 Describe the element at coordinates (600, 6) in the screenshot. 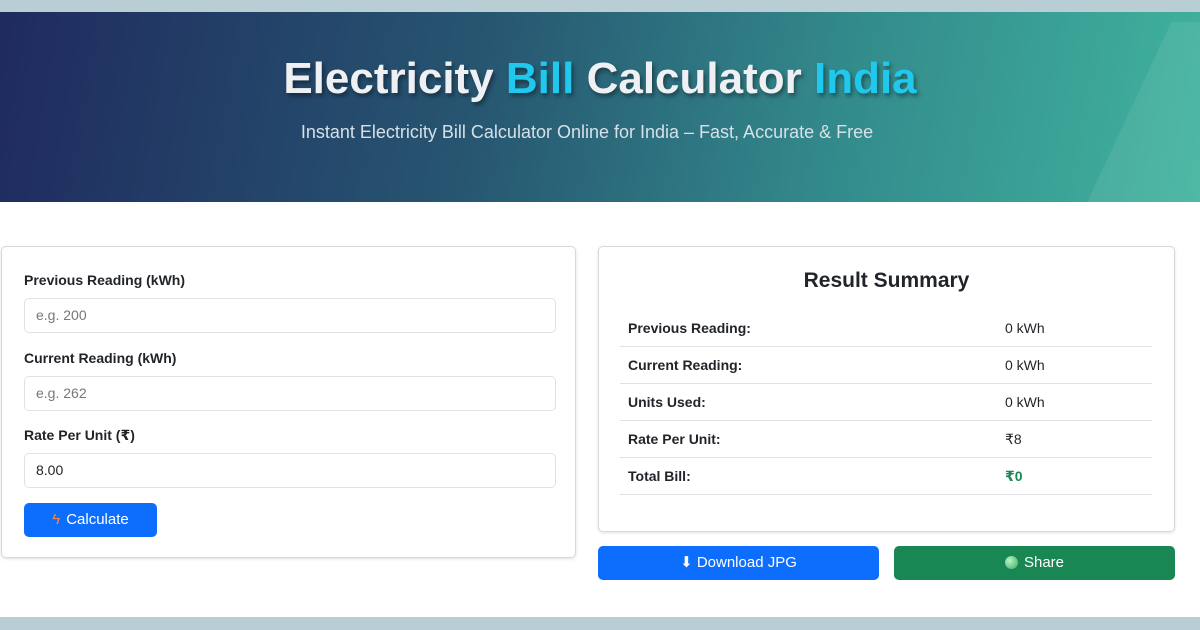

I see `top-bar` at that location.